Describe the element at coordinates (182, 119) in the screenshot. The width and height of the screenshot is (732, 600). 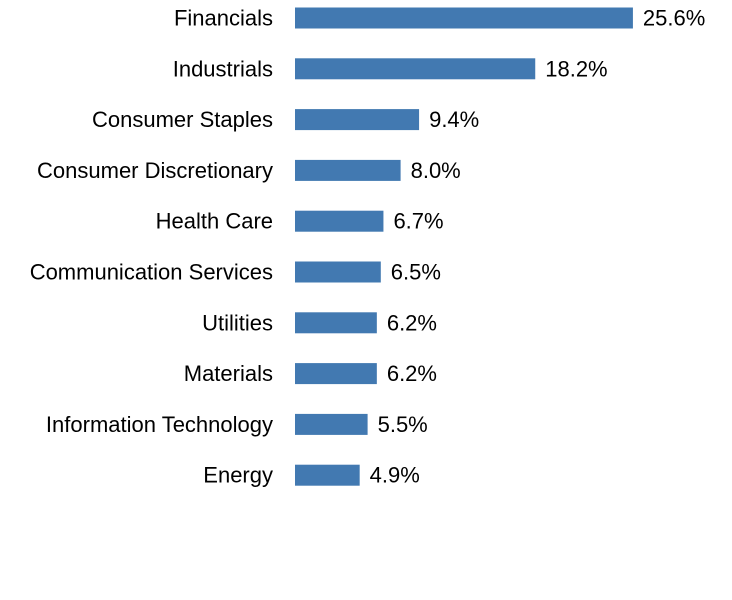
I see `category-label-consumer-staples: Consumer Staples` at that location.